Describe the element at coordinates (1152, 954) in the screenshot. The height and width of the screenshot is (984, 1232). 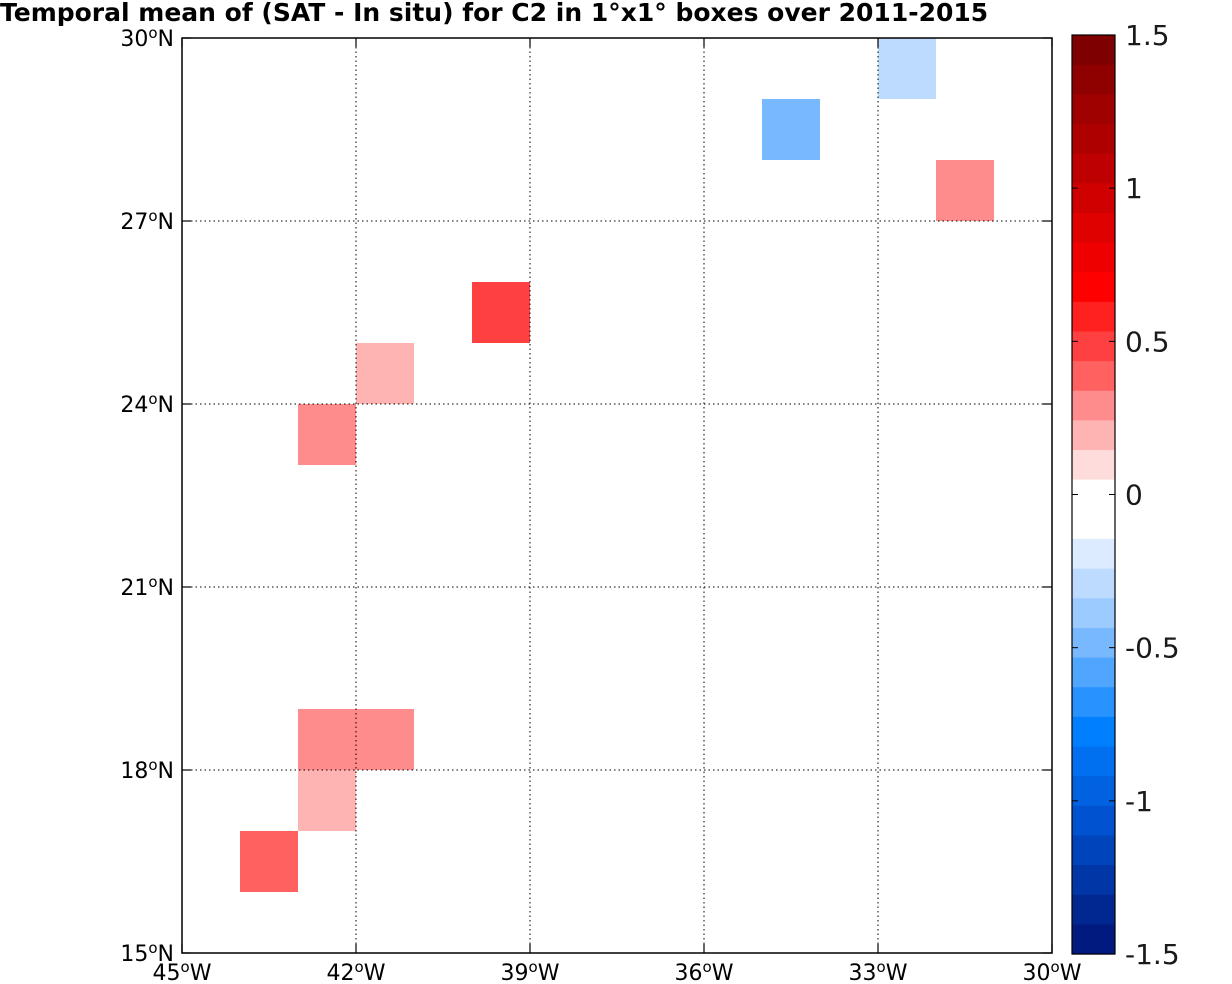
I see `colorbar-tick-label: -1.5` at that location.